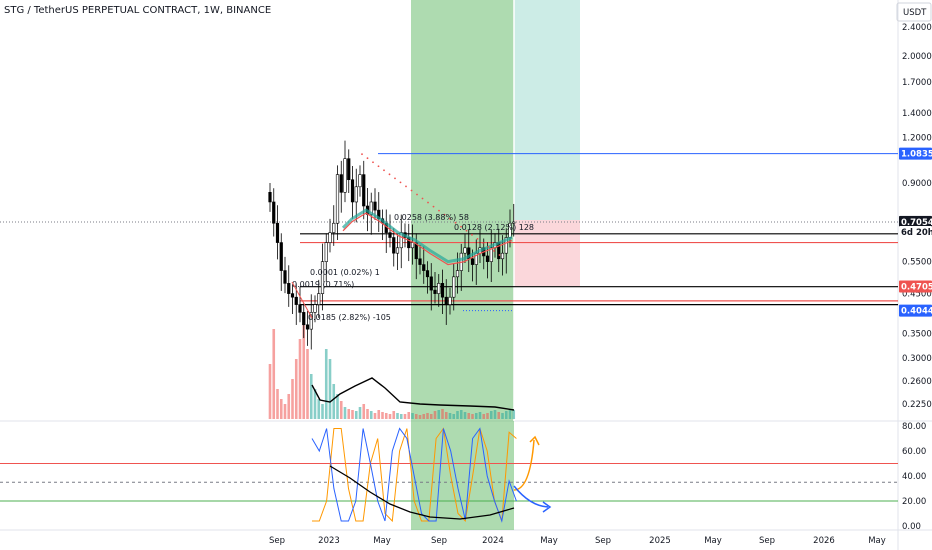 The height and width of the screenshot is (550, 932). Describe the element at coordinates (917, 335) in the screenshot. I see `price-tick-label: 0.3500` at that location.